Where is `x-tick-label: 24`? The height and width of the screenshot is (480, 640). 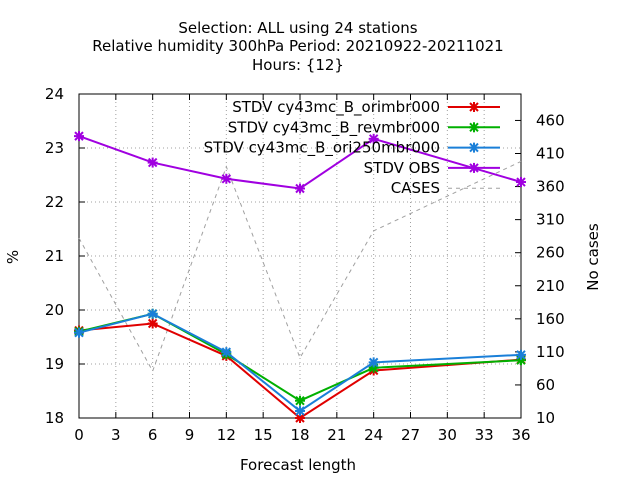 x-tick-label: 24 is located at coordinates (373, 435).